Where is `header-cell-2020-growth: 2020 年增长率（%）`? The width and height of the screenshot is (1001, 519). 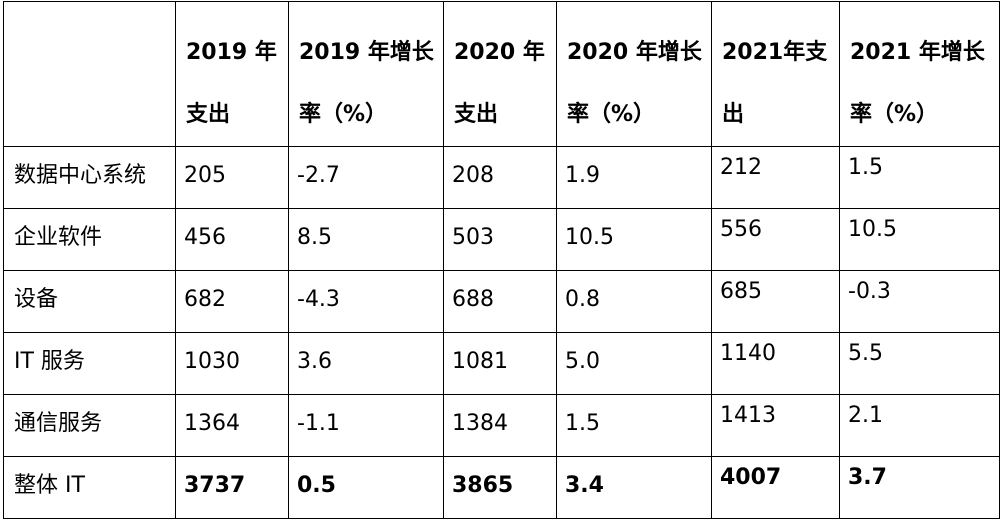
header-cell-2020-growth: 2020 年增长率（%） is located at coordinates (634, 74).